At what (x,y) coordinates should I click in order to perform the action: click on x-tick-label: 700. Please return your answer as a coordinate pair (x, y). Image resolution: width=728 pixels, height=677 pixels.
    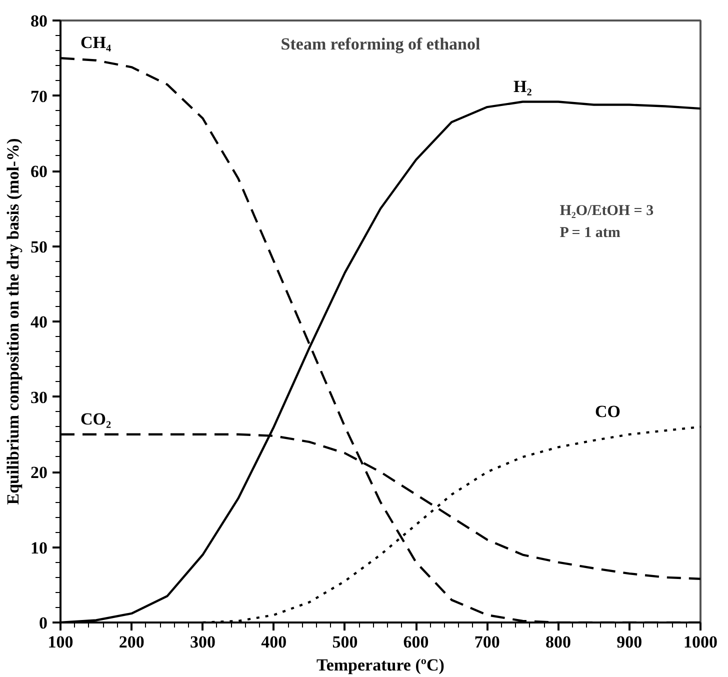
    Looking at the image, I should click on (487, 642).